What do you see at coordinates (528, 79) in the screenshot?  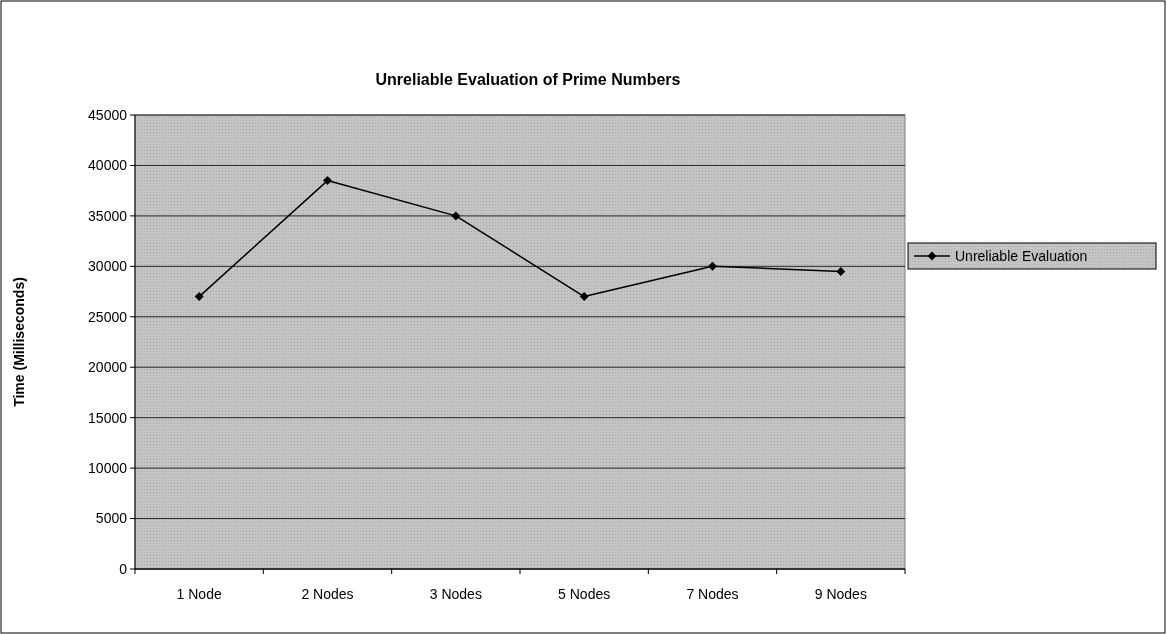 I see `chart-title: Unreliable Evaluation of Prime Numbers` at bounding box center [528, 79].